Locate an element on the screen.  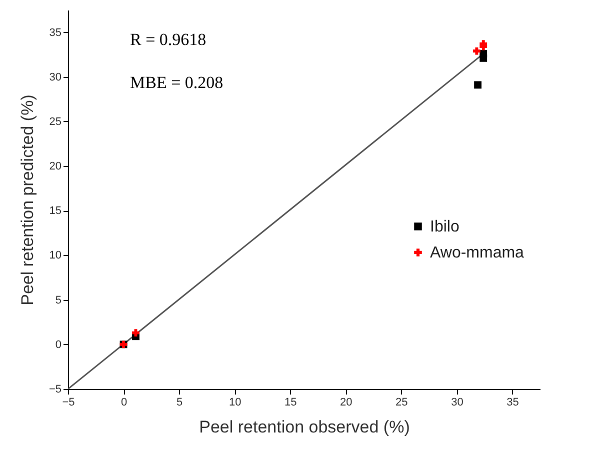
x-tick-label: 5 is located at coordinates (179, 402).